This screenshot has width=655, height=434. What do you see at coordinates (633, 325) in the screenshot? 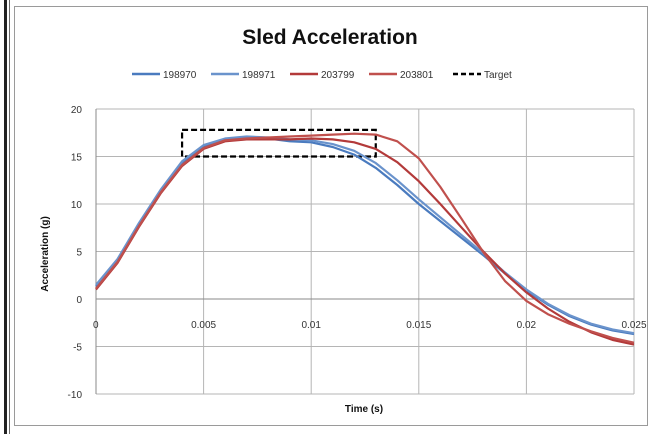
I see `x-tick-label: 0.025` at bounding box center [633, 325].